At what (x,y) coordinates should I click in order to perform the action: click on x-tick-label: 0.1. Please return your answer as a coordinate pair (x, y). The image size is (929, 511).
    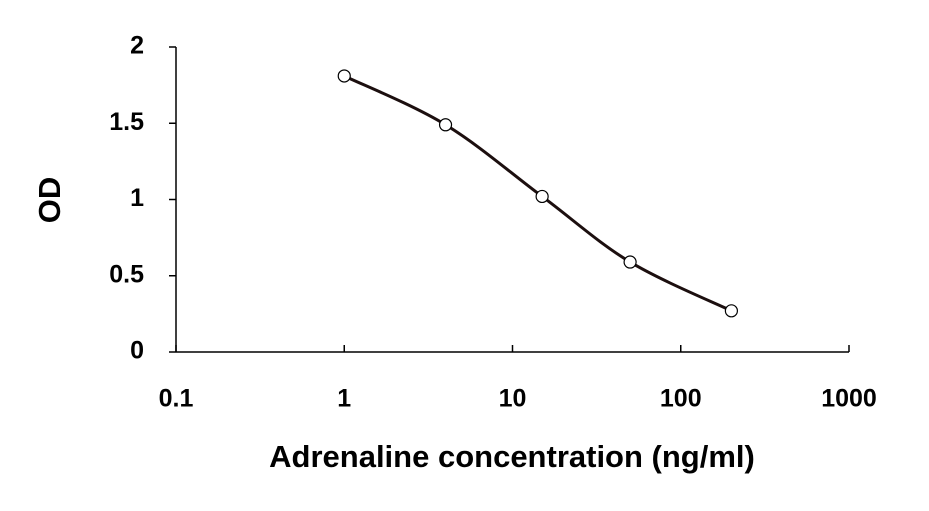
    Looking at the image, I should click on (176, 399).